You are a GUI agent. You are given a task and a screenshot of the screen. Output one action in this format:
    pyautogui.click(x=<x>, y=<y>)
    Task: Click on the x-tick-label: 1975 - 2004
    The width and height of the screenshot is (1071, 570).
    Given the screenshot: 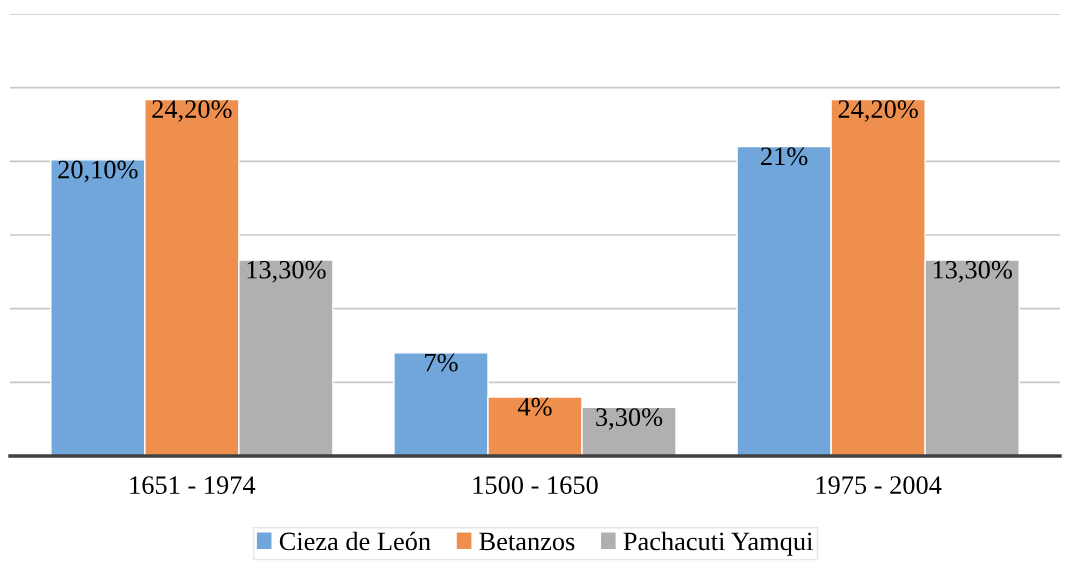 What is the action you would take?
    pyautogui.click(x=879, y=485)
    